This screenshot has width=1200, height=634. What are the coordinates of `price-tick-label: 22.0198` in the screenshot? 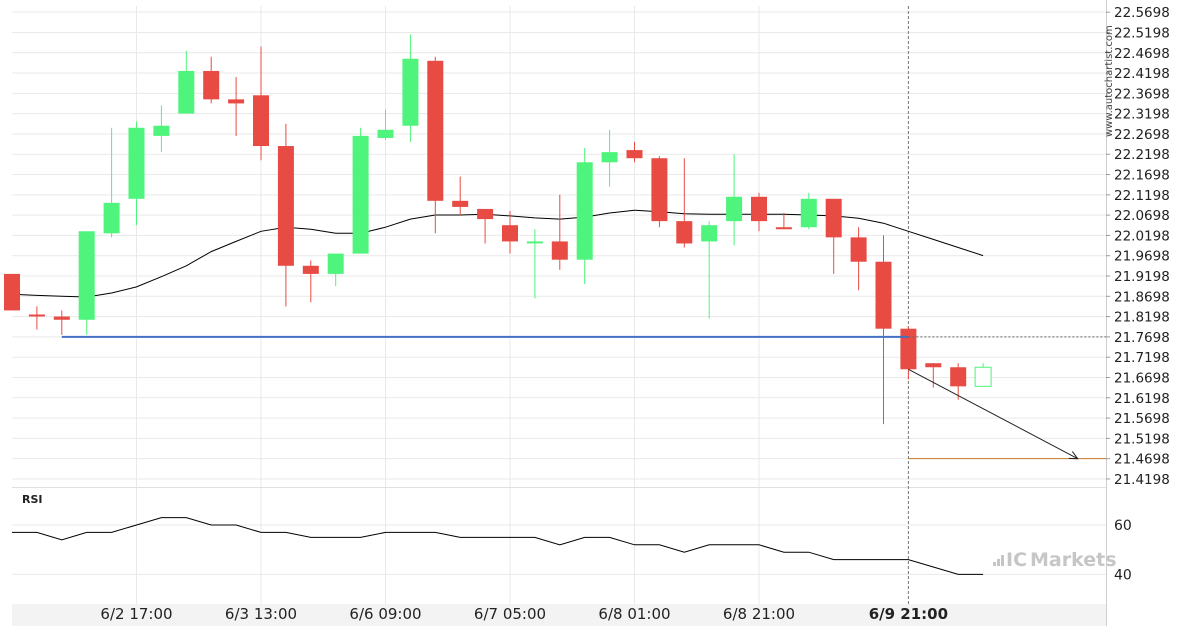 It's located at (1142, 236).